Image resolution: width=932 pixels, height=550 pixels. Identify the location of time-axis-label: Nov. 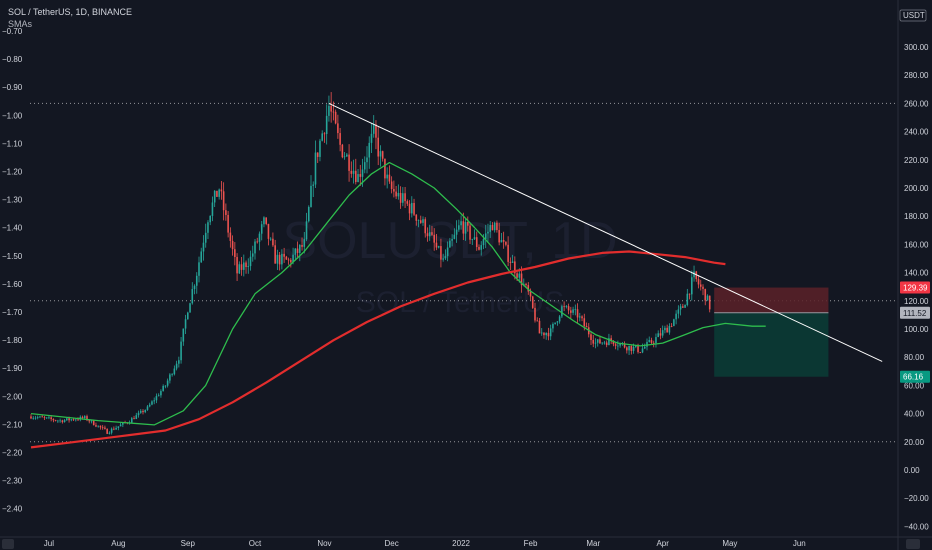
(324, 543).